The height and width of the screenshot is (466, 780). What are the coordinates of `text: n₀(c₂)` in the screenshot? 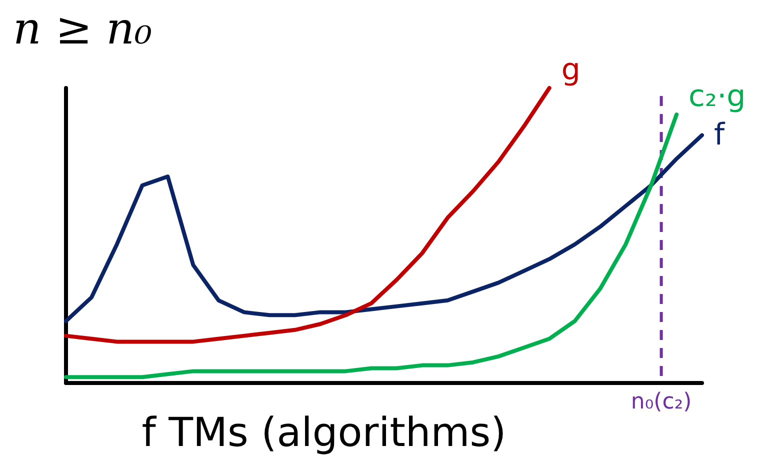 It's located at (661, 402).